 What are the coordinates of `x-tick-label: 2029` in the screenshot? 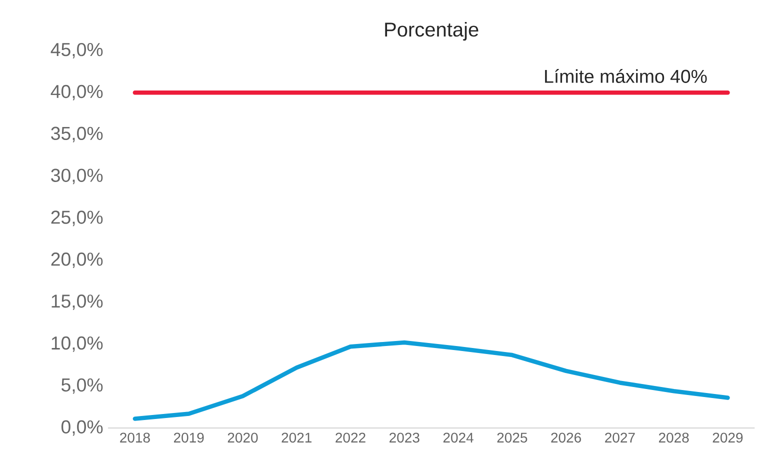 It's located at (727, 437).